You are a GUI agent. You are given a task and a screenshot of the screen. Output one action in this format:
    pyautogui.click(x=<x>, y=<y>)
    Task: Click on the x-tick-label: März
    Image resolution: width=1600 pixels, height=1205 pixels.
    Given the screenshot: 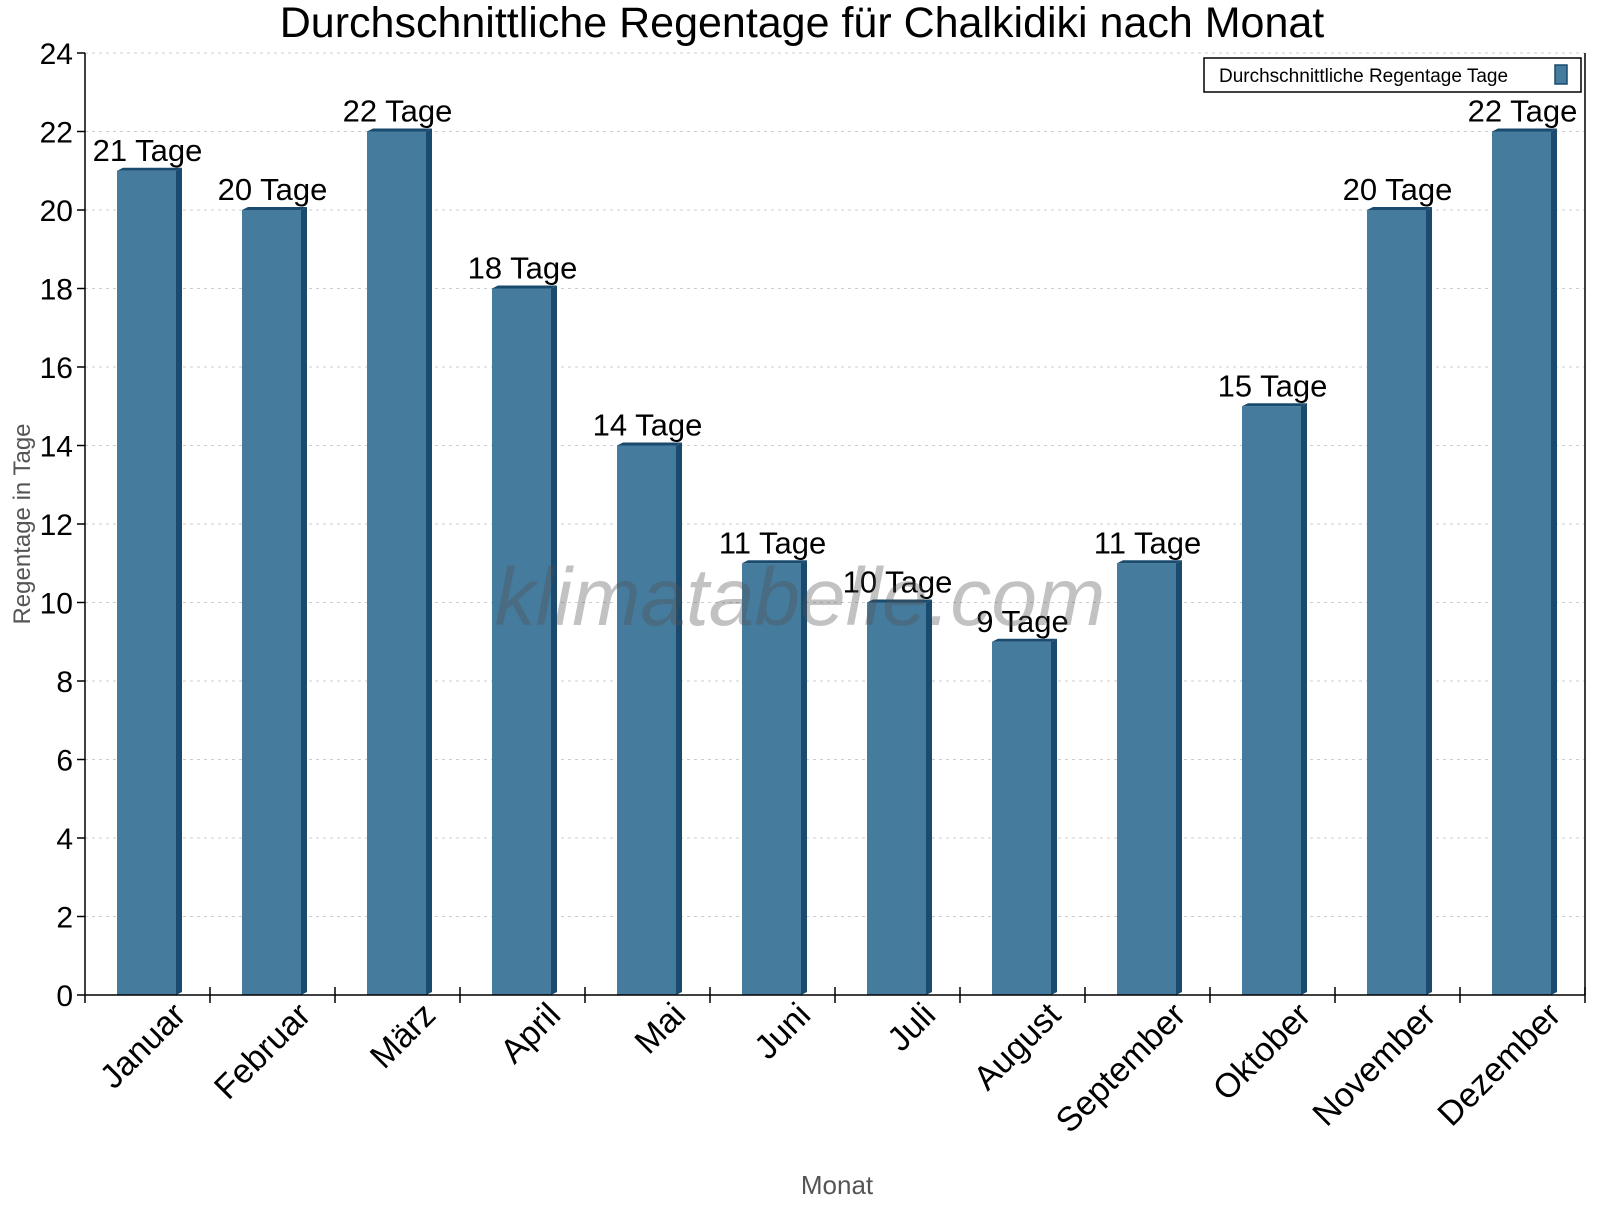 What is the action you would take?
    pyautogui.click(x=403, y=1036)
    